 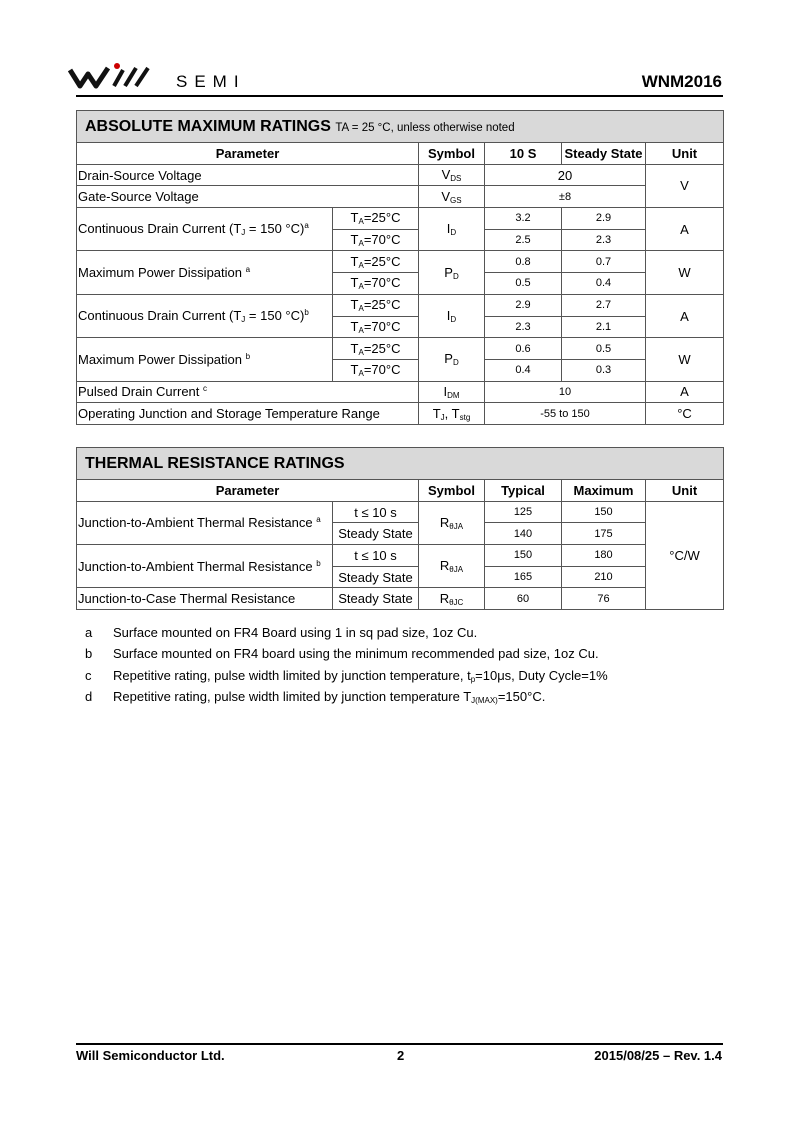 I want to click on value: 76, so click(x=603, y=599).